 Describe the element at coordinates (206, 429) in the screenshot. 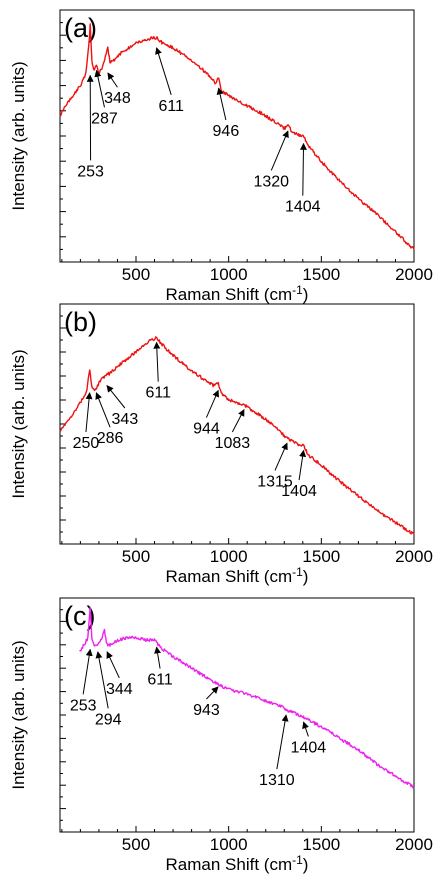

I see `peak-label: 944` at that location.